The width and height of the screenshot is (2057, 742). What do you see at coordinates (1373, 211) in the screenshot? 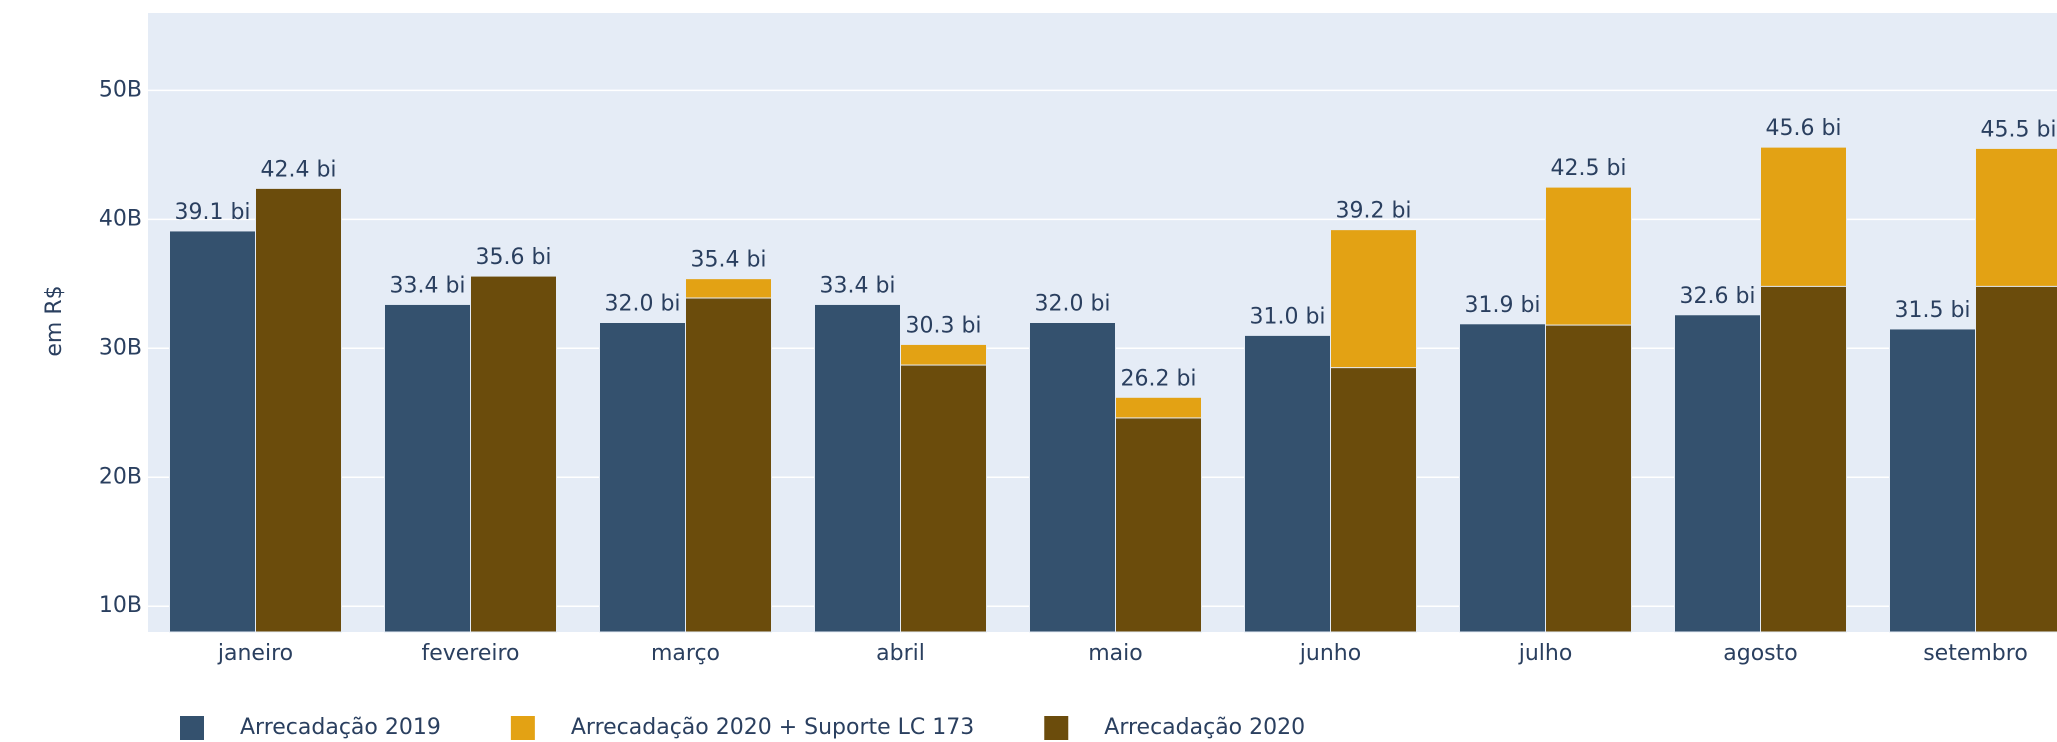
I see `data-label: 39.2 bi` at bounding box center [1373, 211].